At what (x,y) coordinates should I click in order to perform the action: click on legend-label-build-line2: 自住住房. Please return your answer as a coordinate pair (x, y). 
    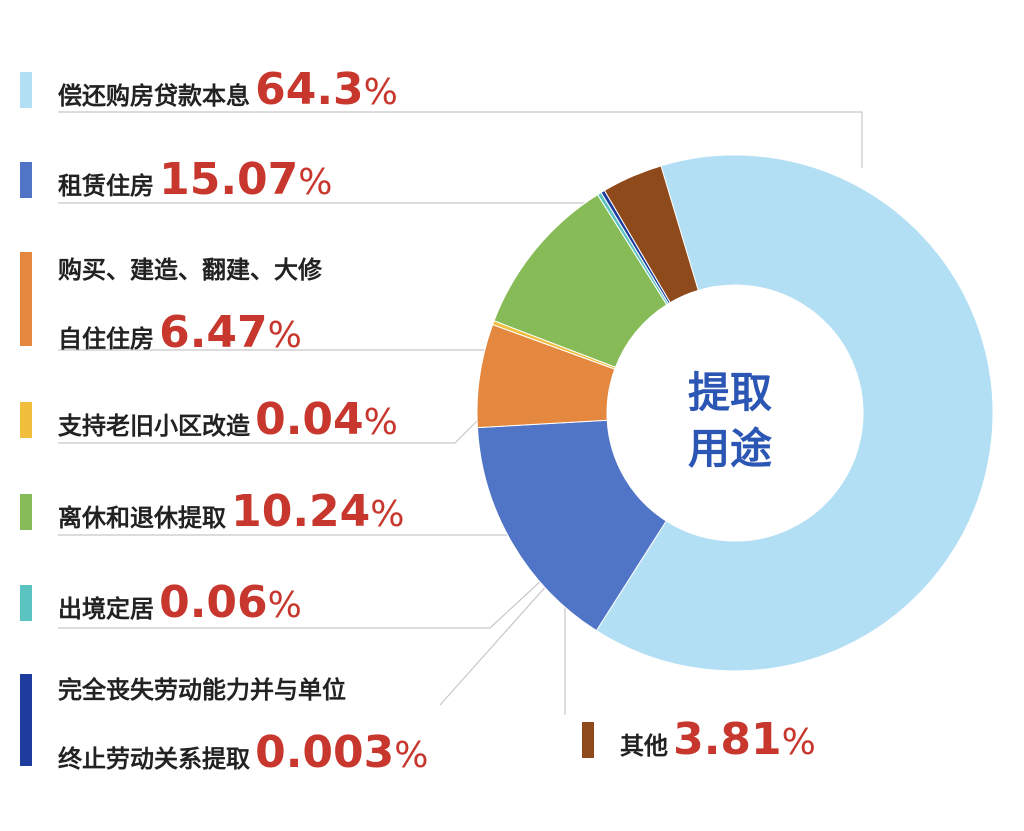
    Looking at the image, I should click on (106, 339).